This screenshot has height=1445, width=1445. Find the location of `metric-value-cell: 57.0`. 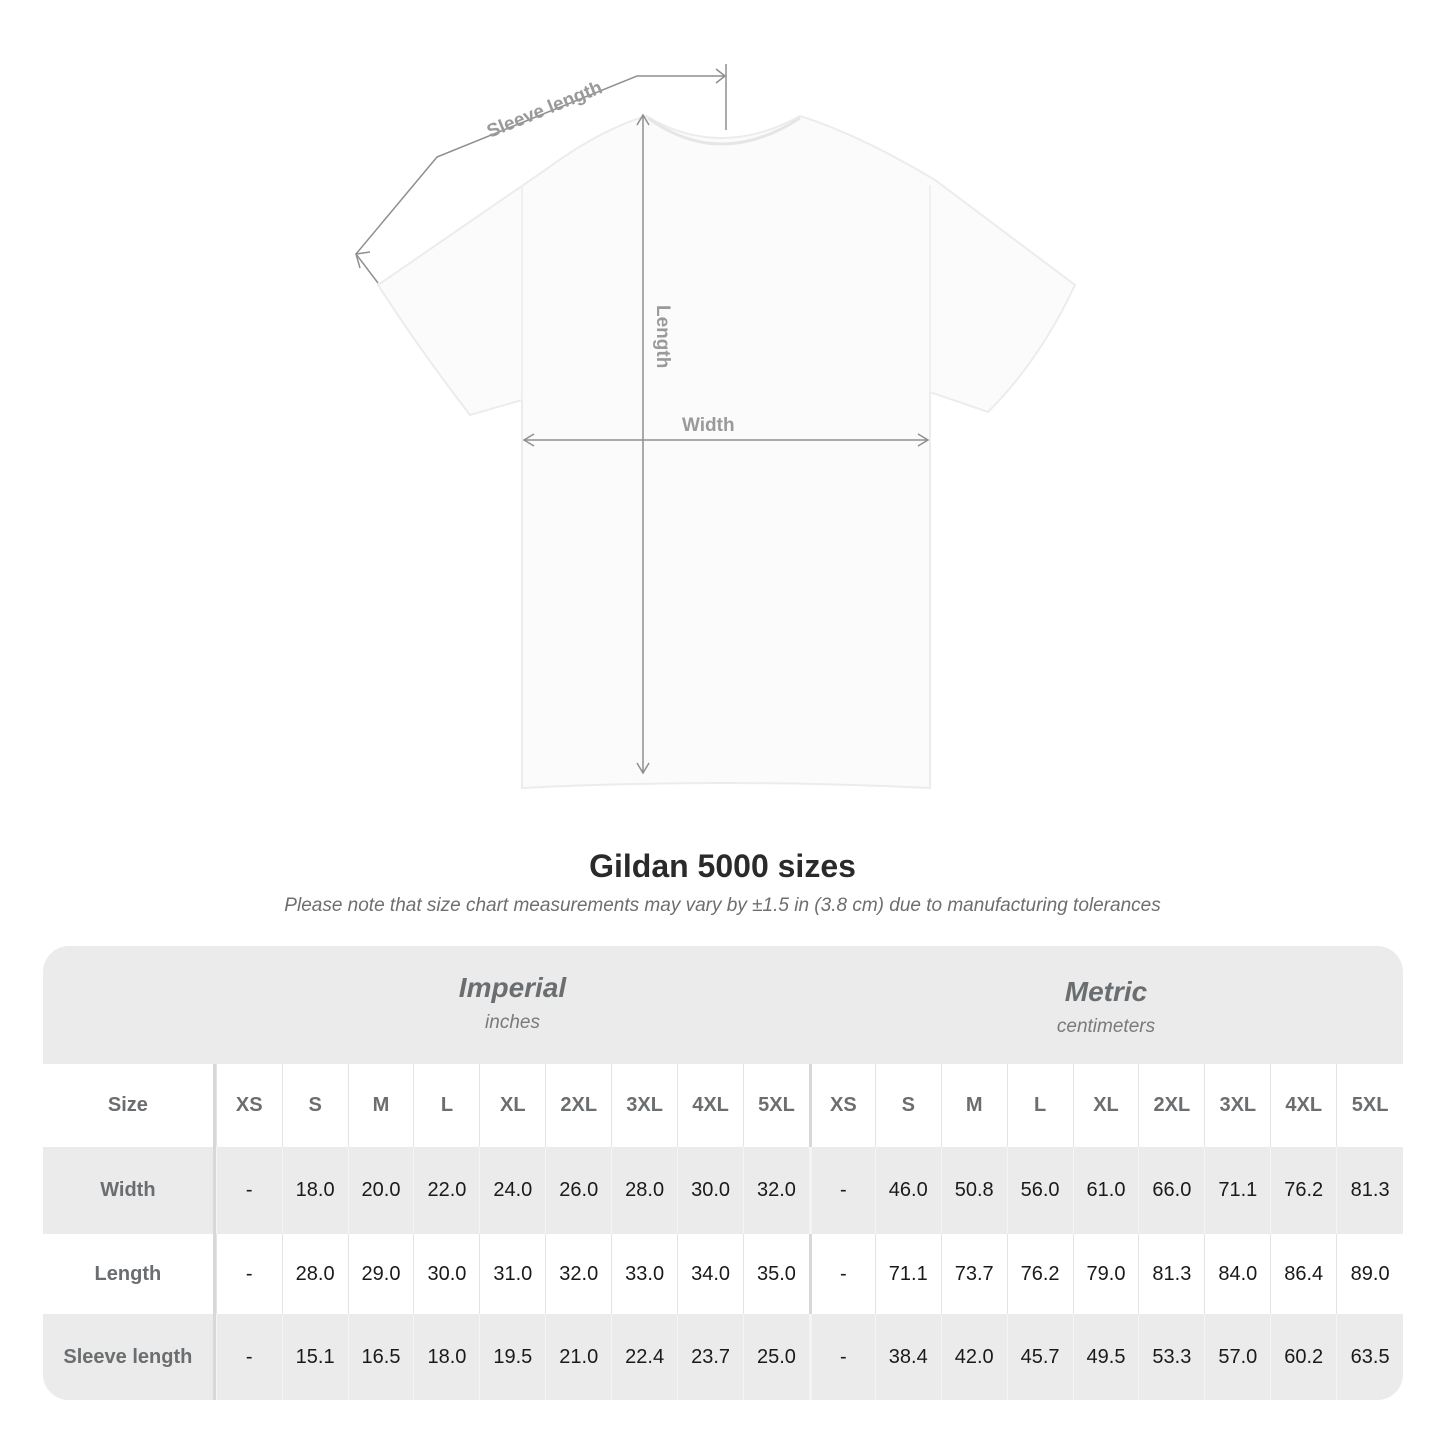

metric-value-cell: 57.0 is located at coordinates (1237, 1357).